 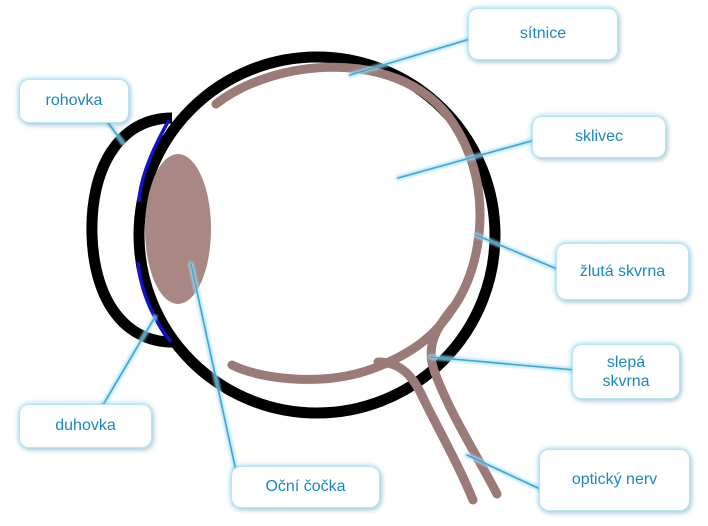 What do you see at coordinates (154, 302) in the screenshot?
I see `iris-lower` at bounding box center [154, 302].